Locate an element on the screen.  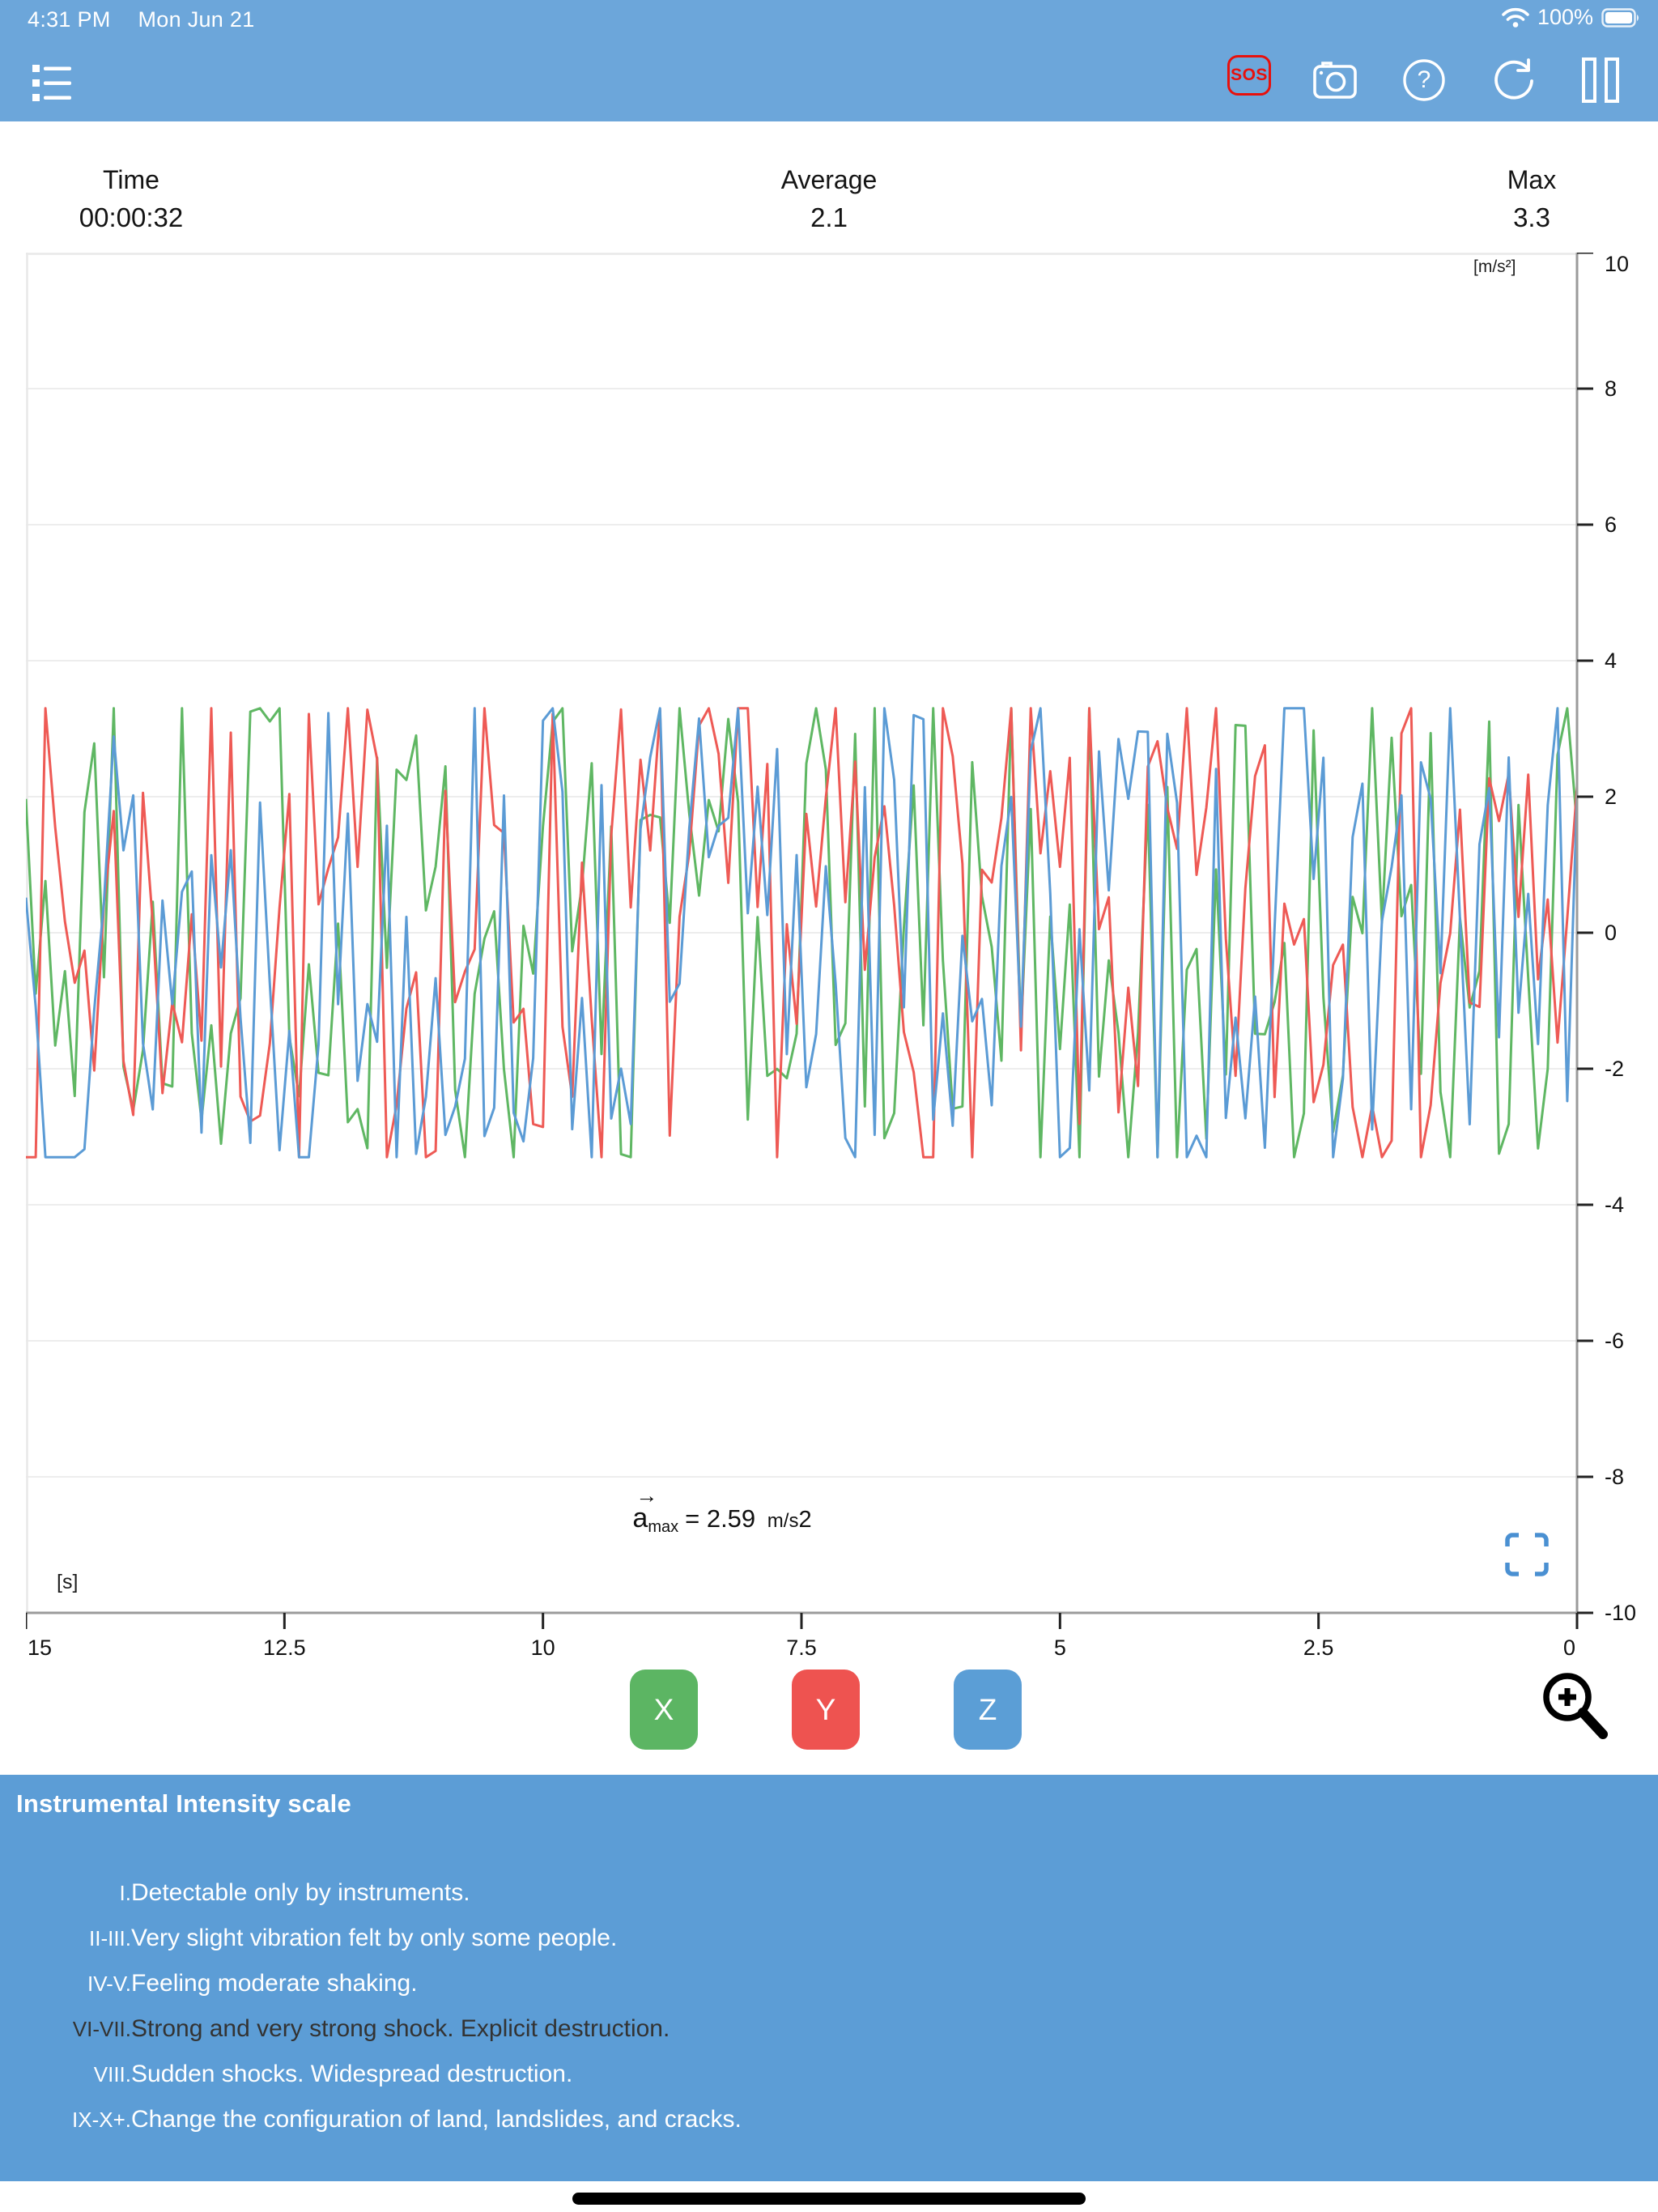
axis-y-label: Y is located at coordinates (825, 1709).